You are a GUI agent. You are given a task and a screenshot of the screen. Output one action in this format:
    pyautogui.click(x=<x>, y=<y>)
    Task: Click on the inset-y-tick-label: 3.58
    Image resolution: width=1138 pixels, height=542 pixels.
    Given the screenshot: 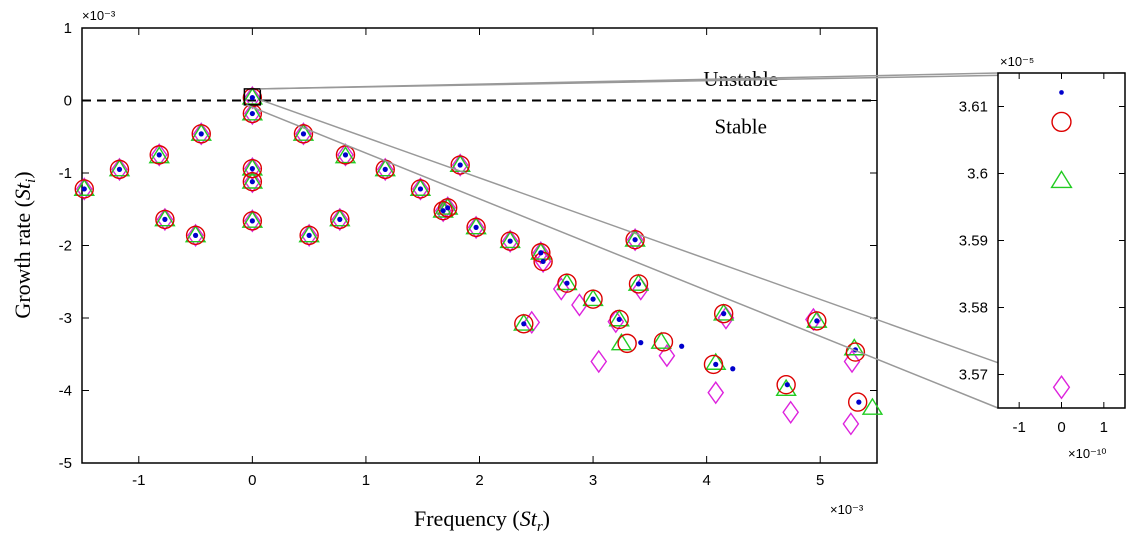 What is the action you would take?
    pyautogui.click(x=973, y=308)
    